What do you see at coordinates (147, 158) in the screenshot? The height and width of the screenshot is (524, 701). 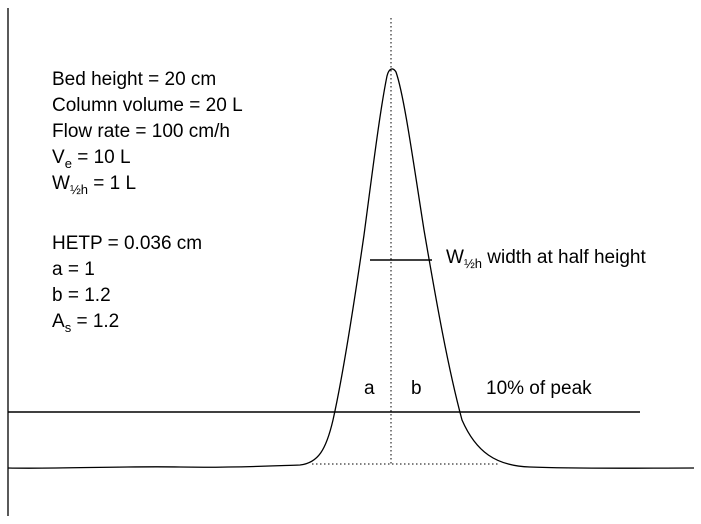 I see `ve-text: Ve = 10 L` at bounding box center [147, 158].